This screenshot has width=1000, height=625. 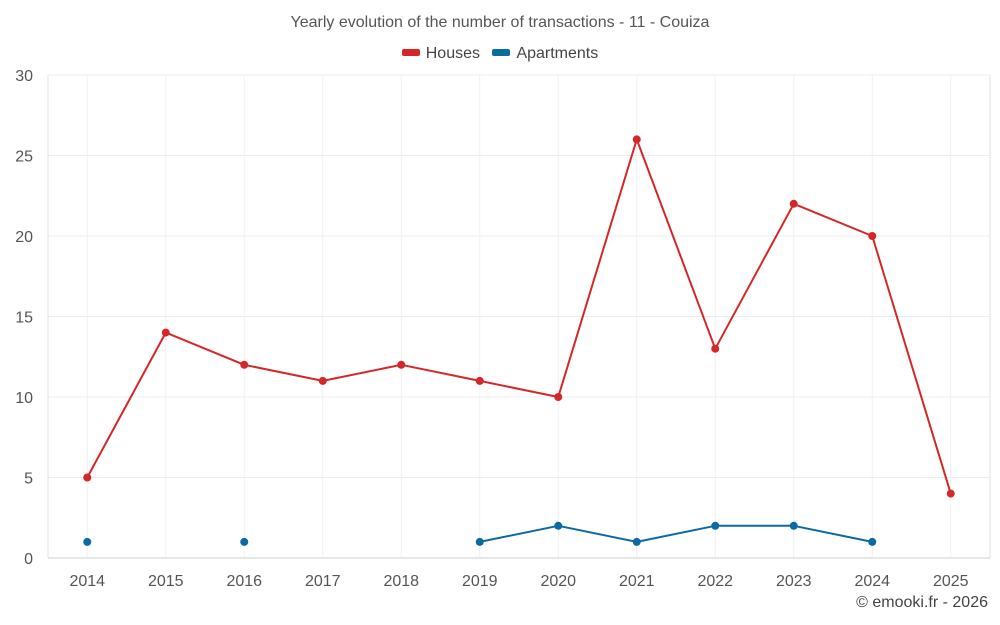 I want to click on legend-swatch-apartments, so click(x=501, y=53).